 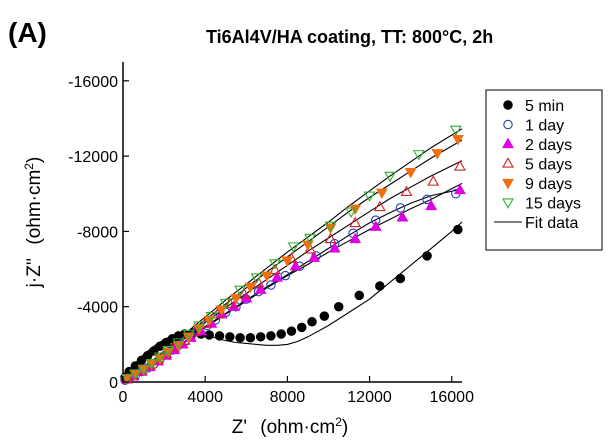 What do you see at coordinates (548, 184) in the screenshot?
I see `legend-label: 9 days` at bounding box center [548, 184].